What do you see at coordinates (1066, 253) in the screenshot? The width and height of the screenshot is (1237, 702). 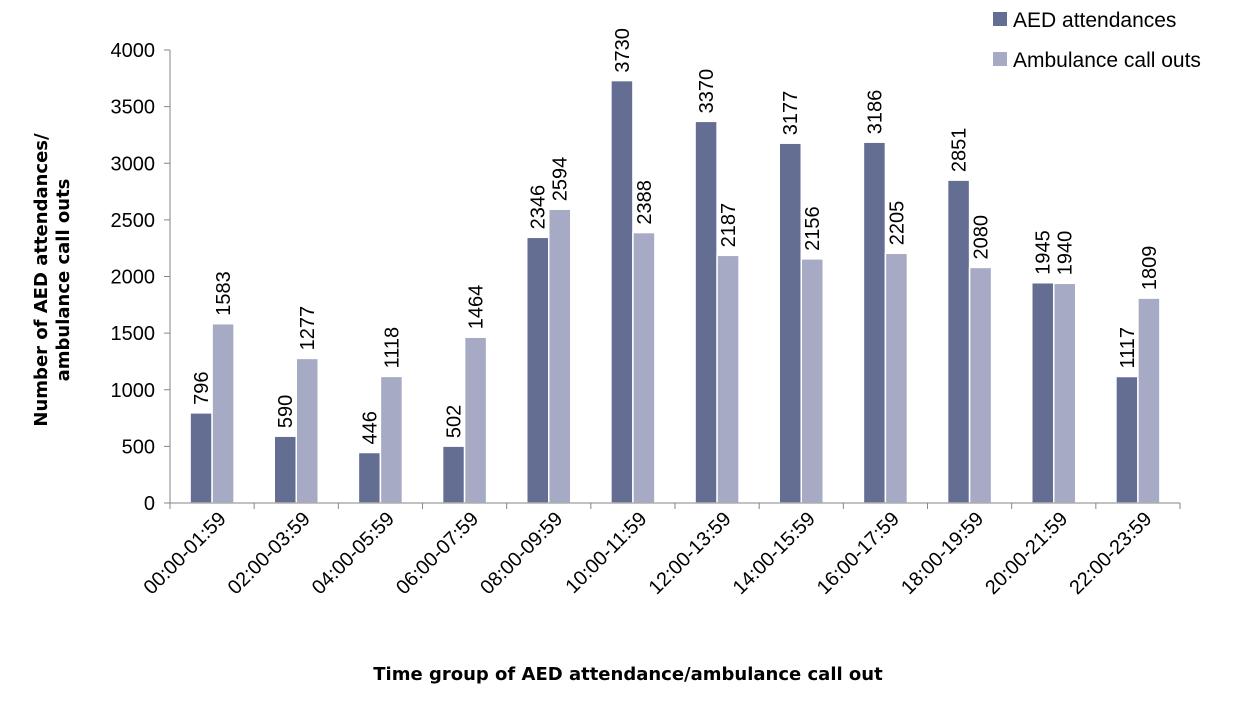 I see `data-label: 1940` at bounding box center [1066, 253].